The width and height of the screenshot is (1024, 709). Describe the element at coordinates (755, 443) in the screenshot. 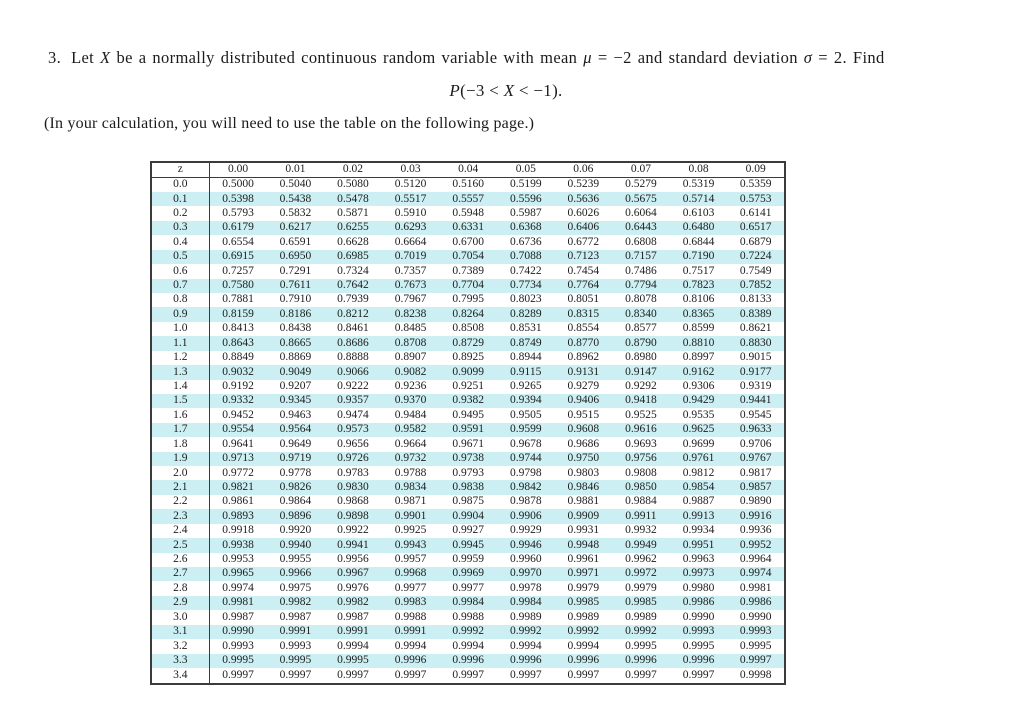

I see `probability-cell: 0.9706` at that location.